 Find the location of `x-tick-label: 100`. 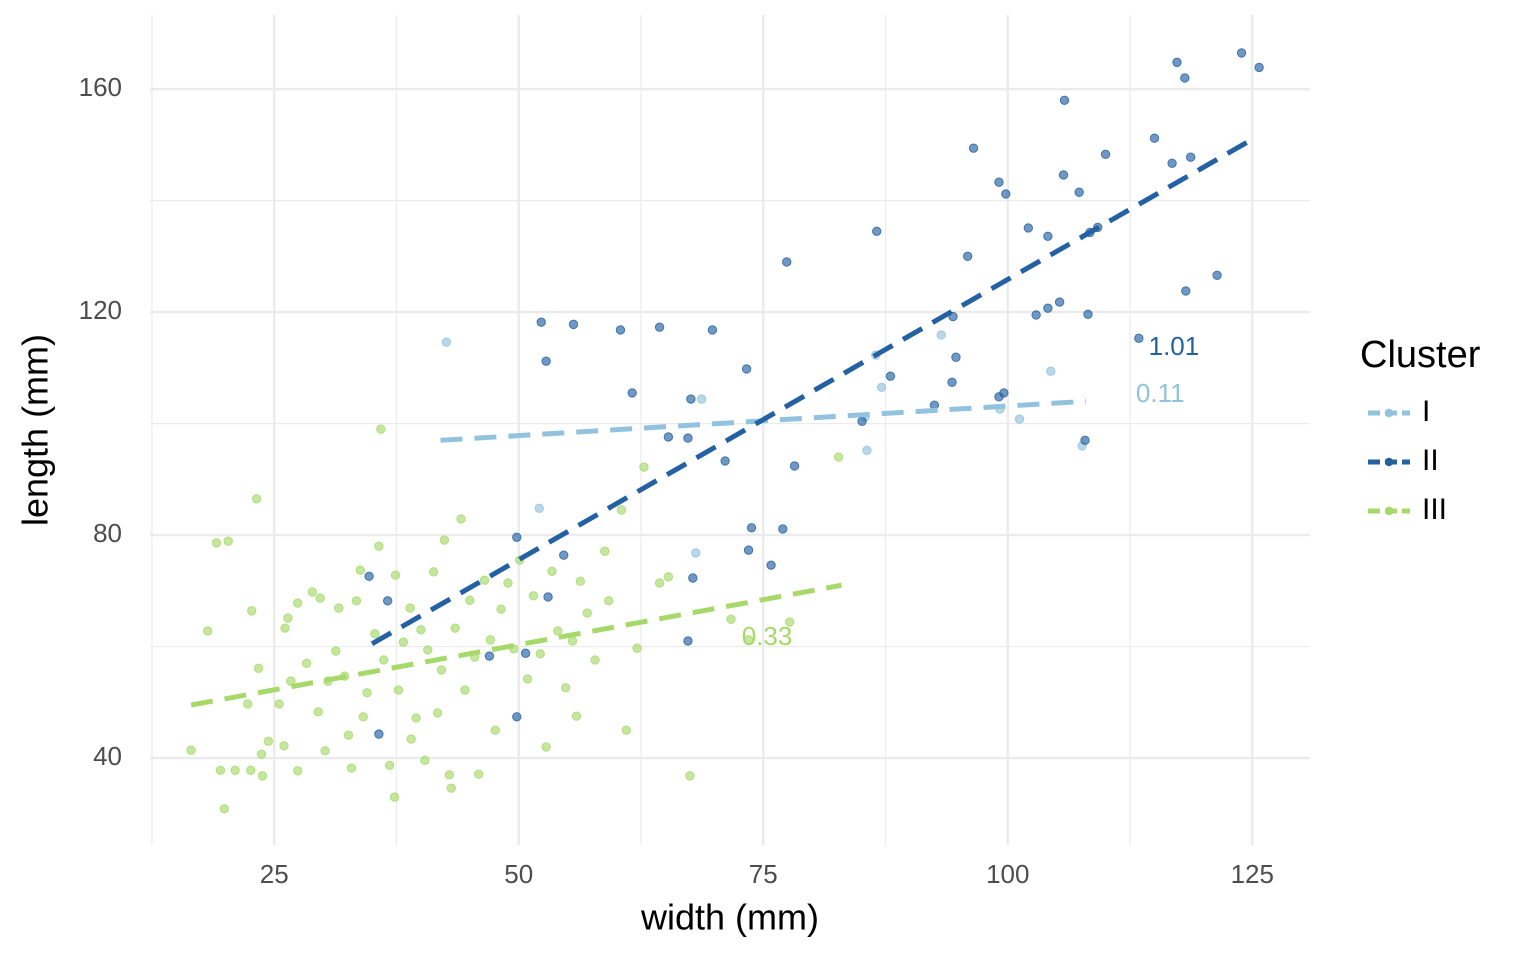

x-tick-label: 100 is located at coordinates (1007, 874).